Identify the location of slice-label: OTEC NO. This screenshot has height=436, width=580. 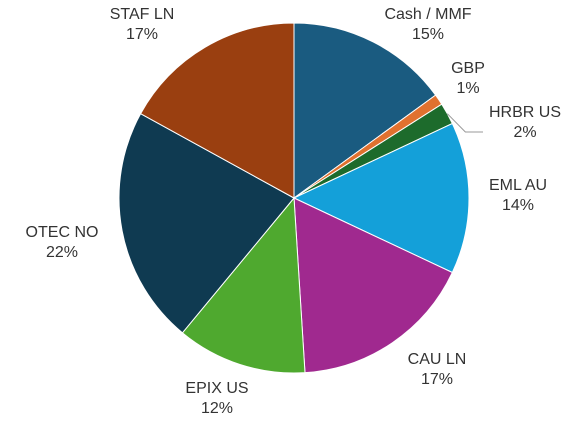
(62, 232).